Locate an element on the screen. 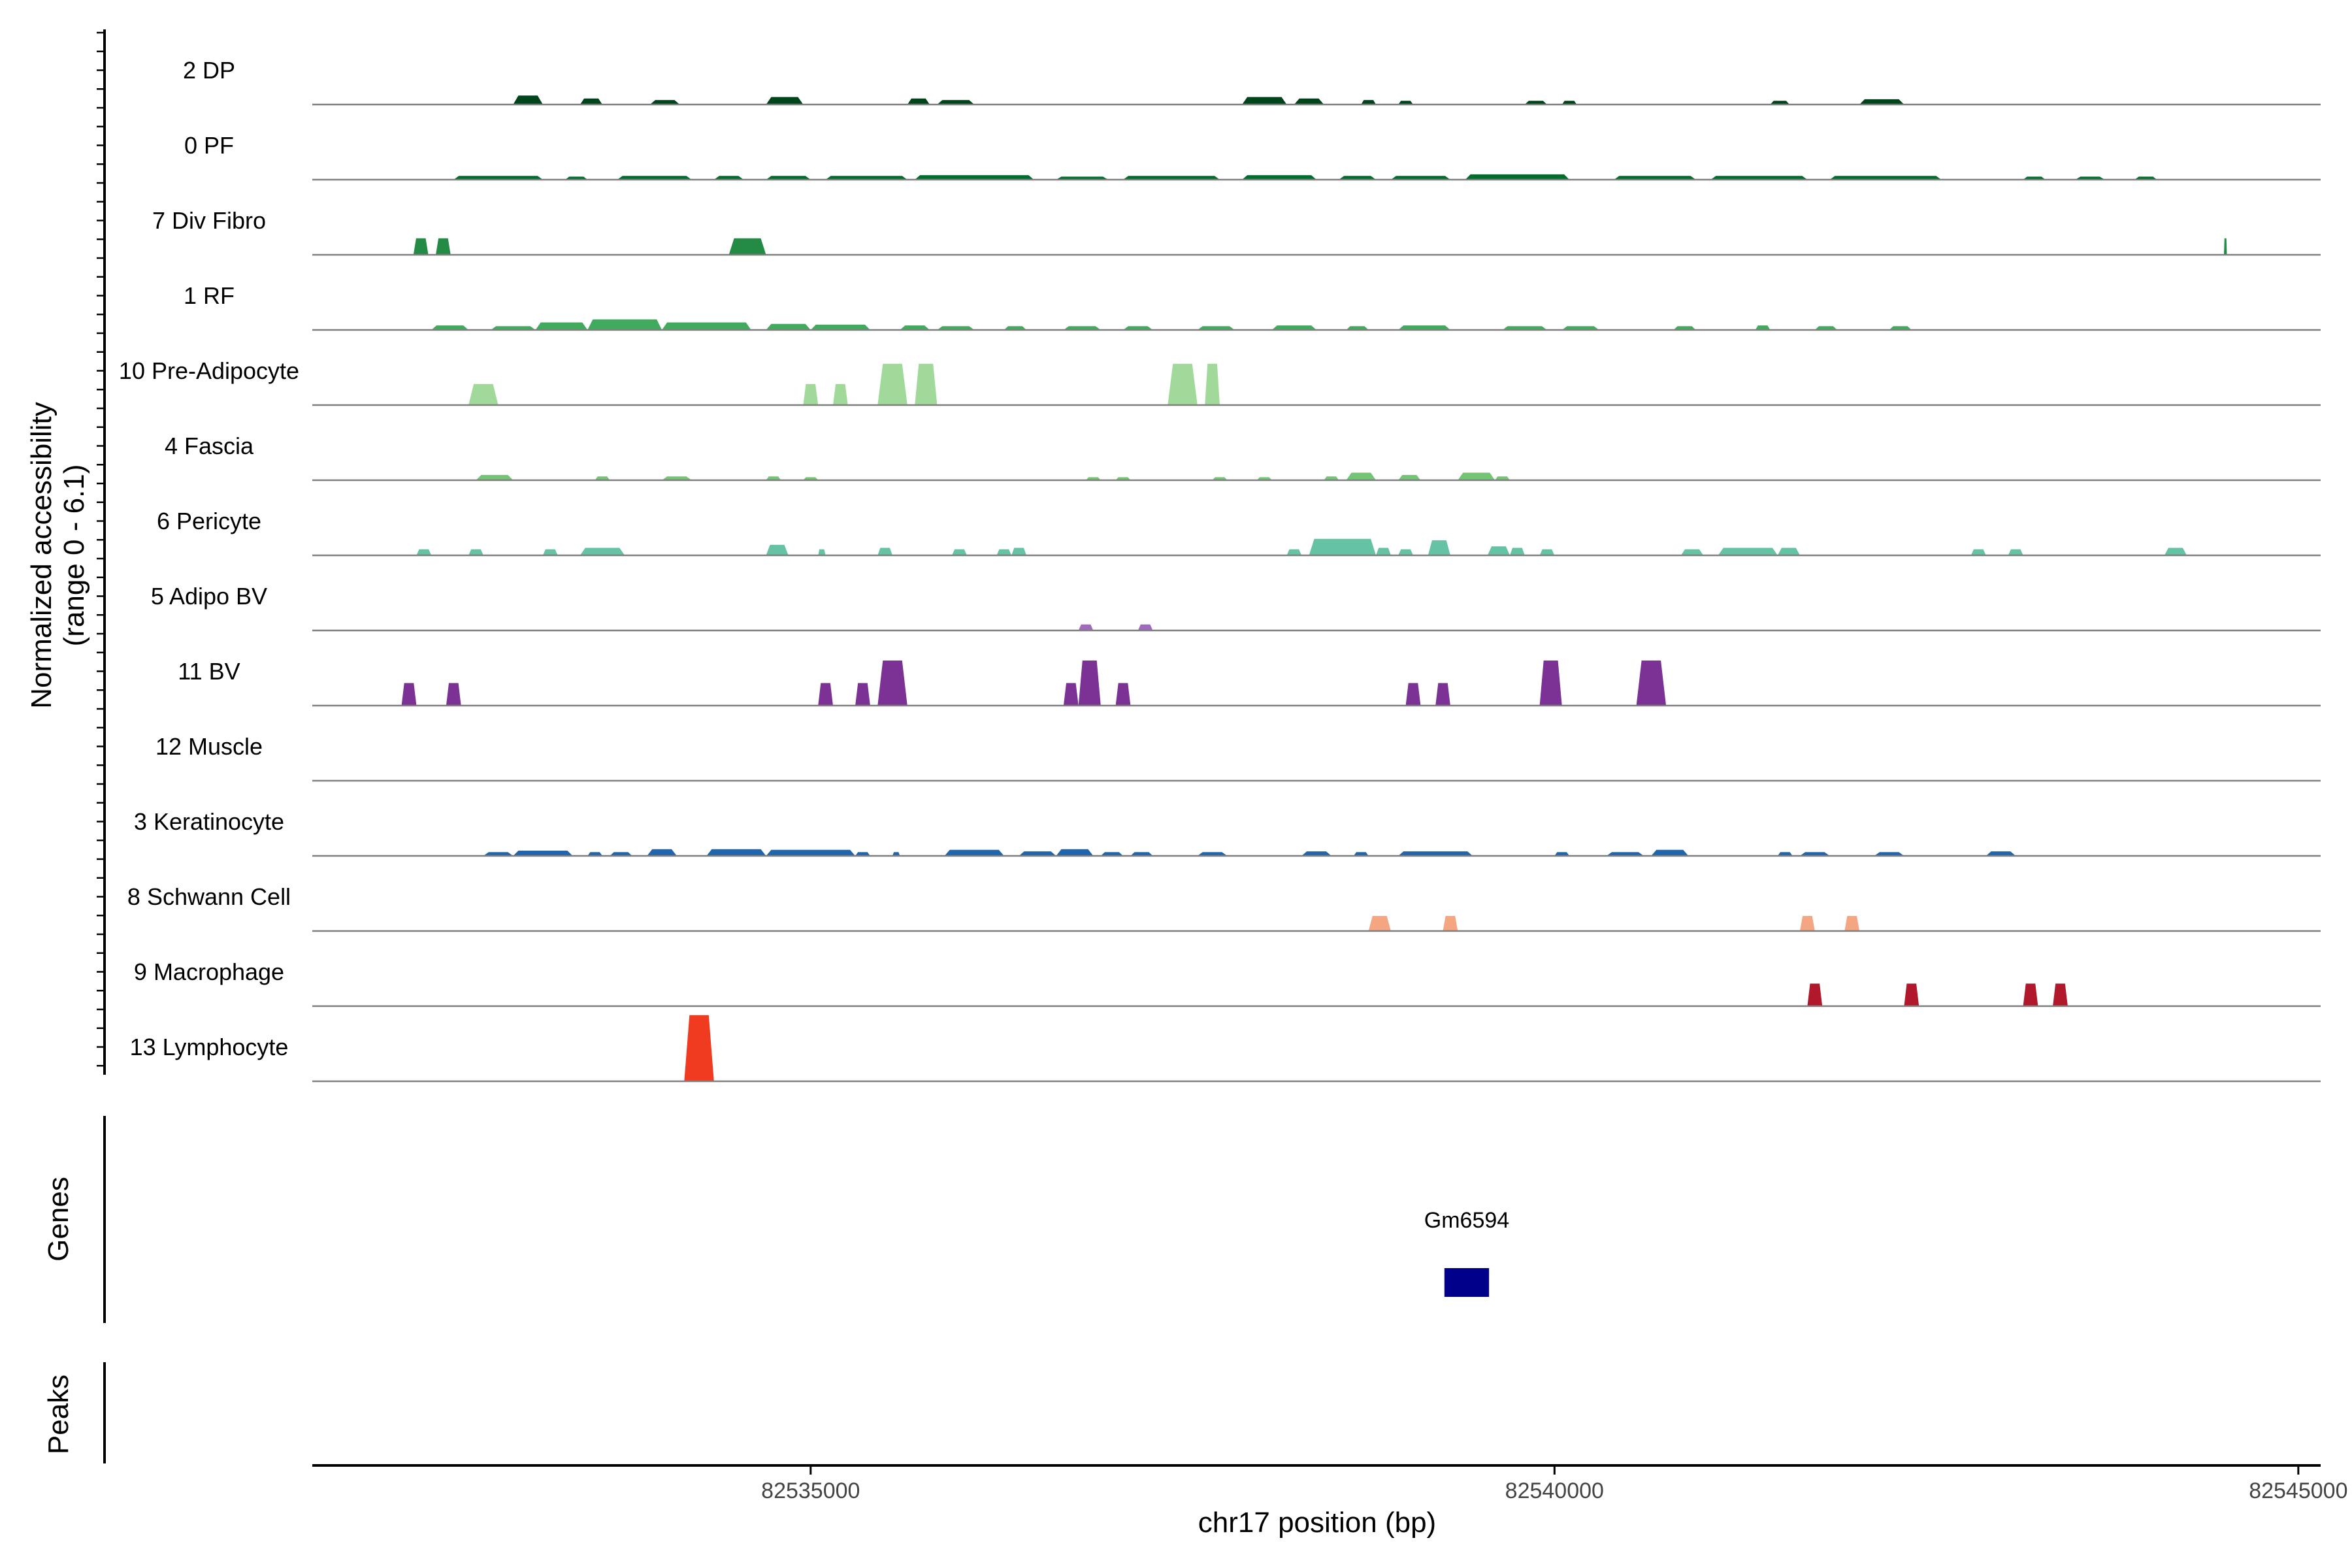  genes-panel-title: Genes is located at coordinates (58, 1219).